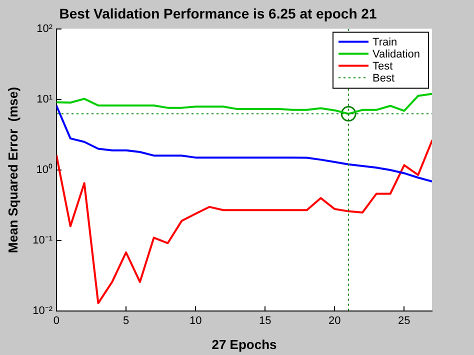 Image resolution: width=474 pixels, height=355 pixels. Describe the element at coordinates (44, 28) in the screenshot. I see `y-tick-label: 10²` at that location.